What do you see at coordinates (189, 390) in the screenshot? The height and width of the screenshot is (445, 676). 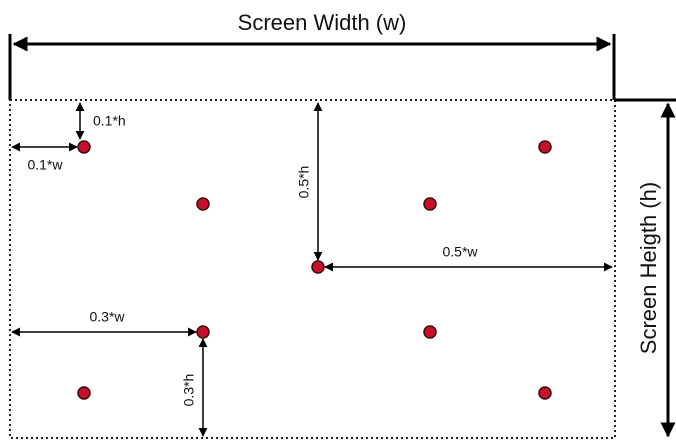 I see `annotation: 0.3*h` at bounding box center [189, 390].